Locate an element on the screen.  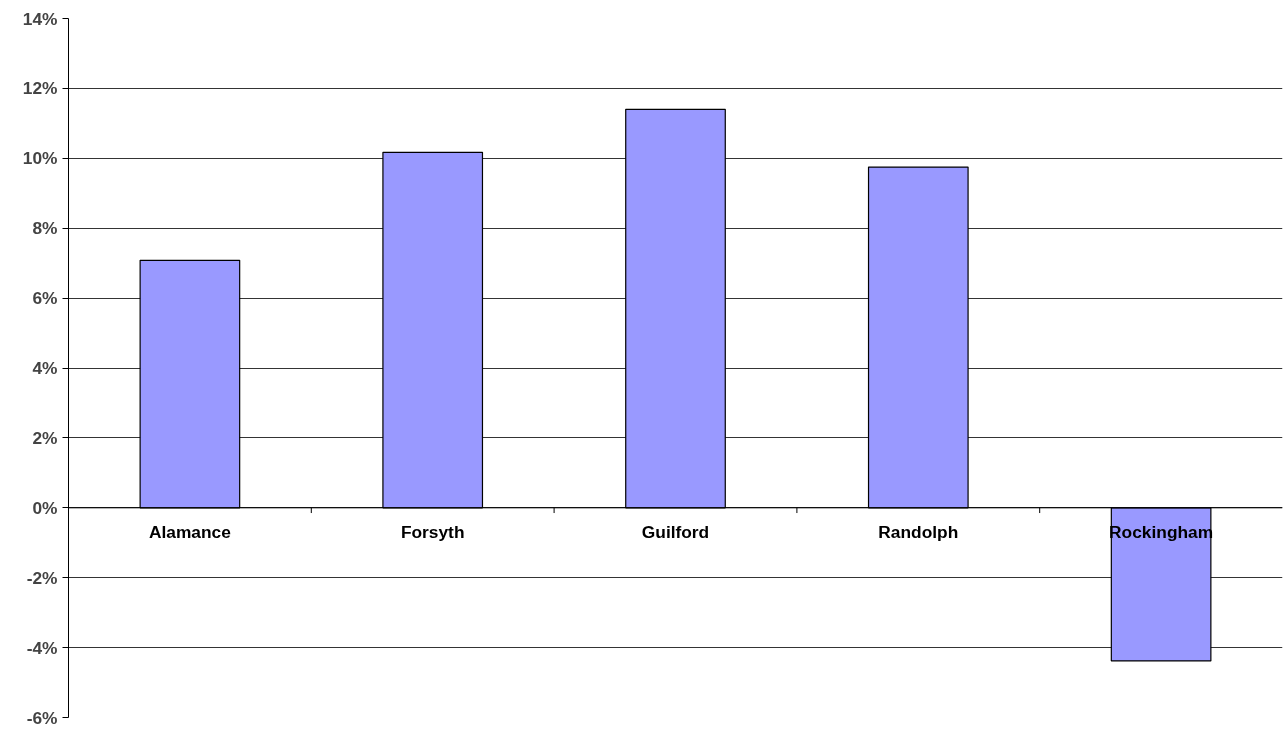
y-tick-label: 8% is located at coordinates (45, 228).